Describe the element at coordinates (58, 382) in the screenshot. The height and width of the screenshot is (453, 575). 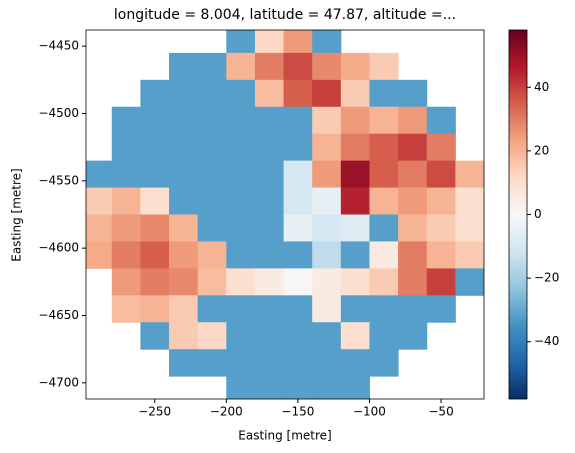
I see `y-tick-label: −4700` at that location.